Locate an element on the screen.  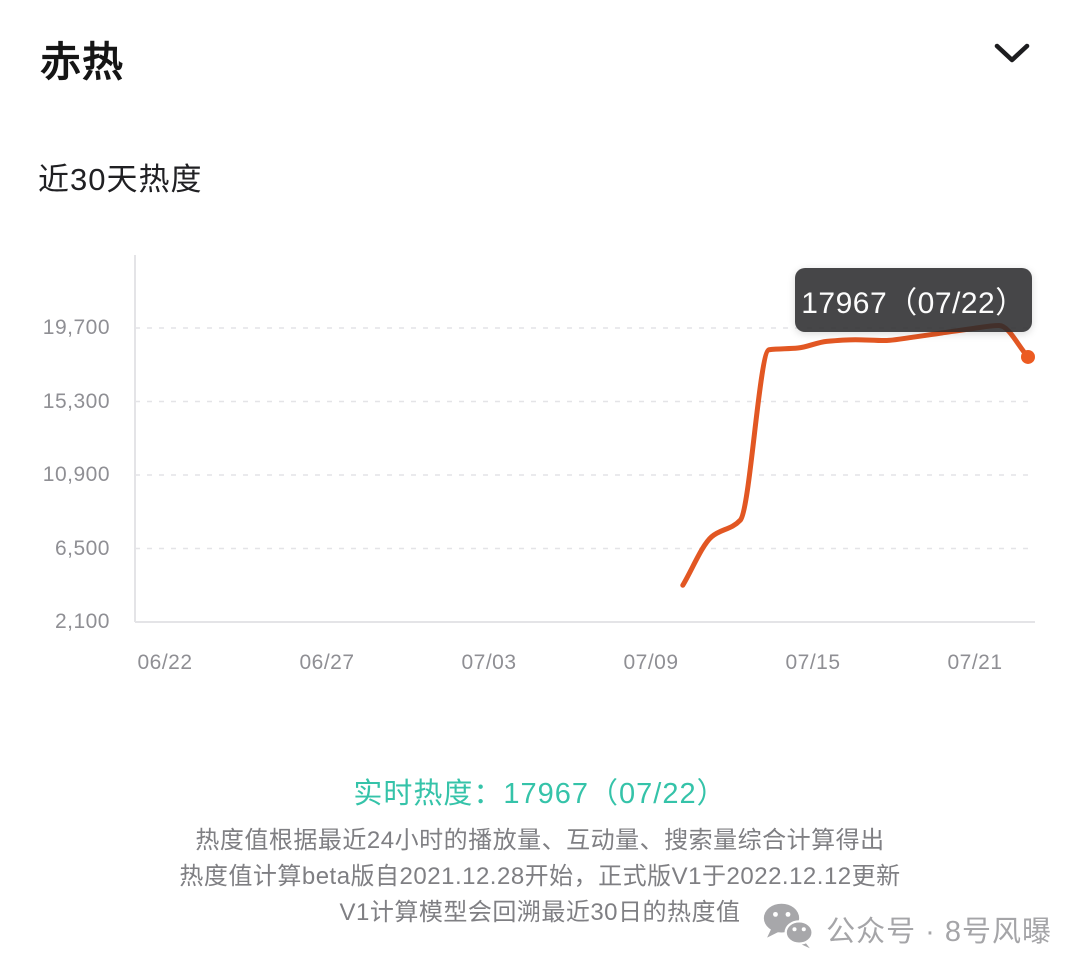
page-title: 赤热 is located at coordinates (82, 62).